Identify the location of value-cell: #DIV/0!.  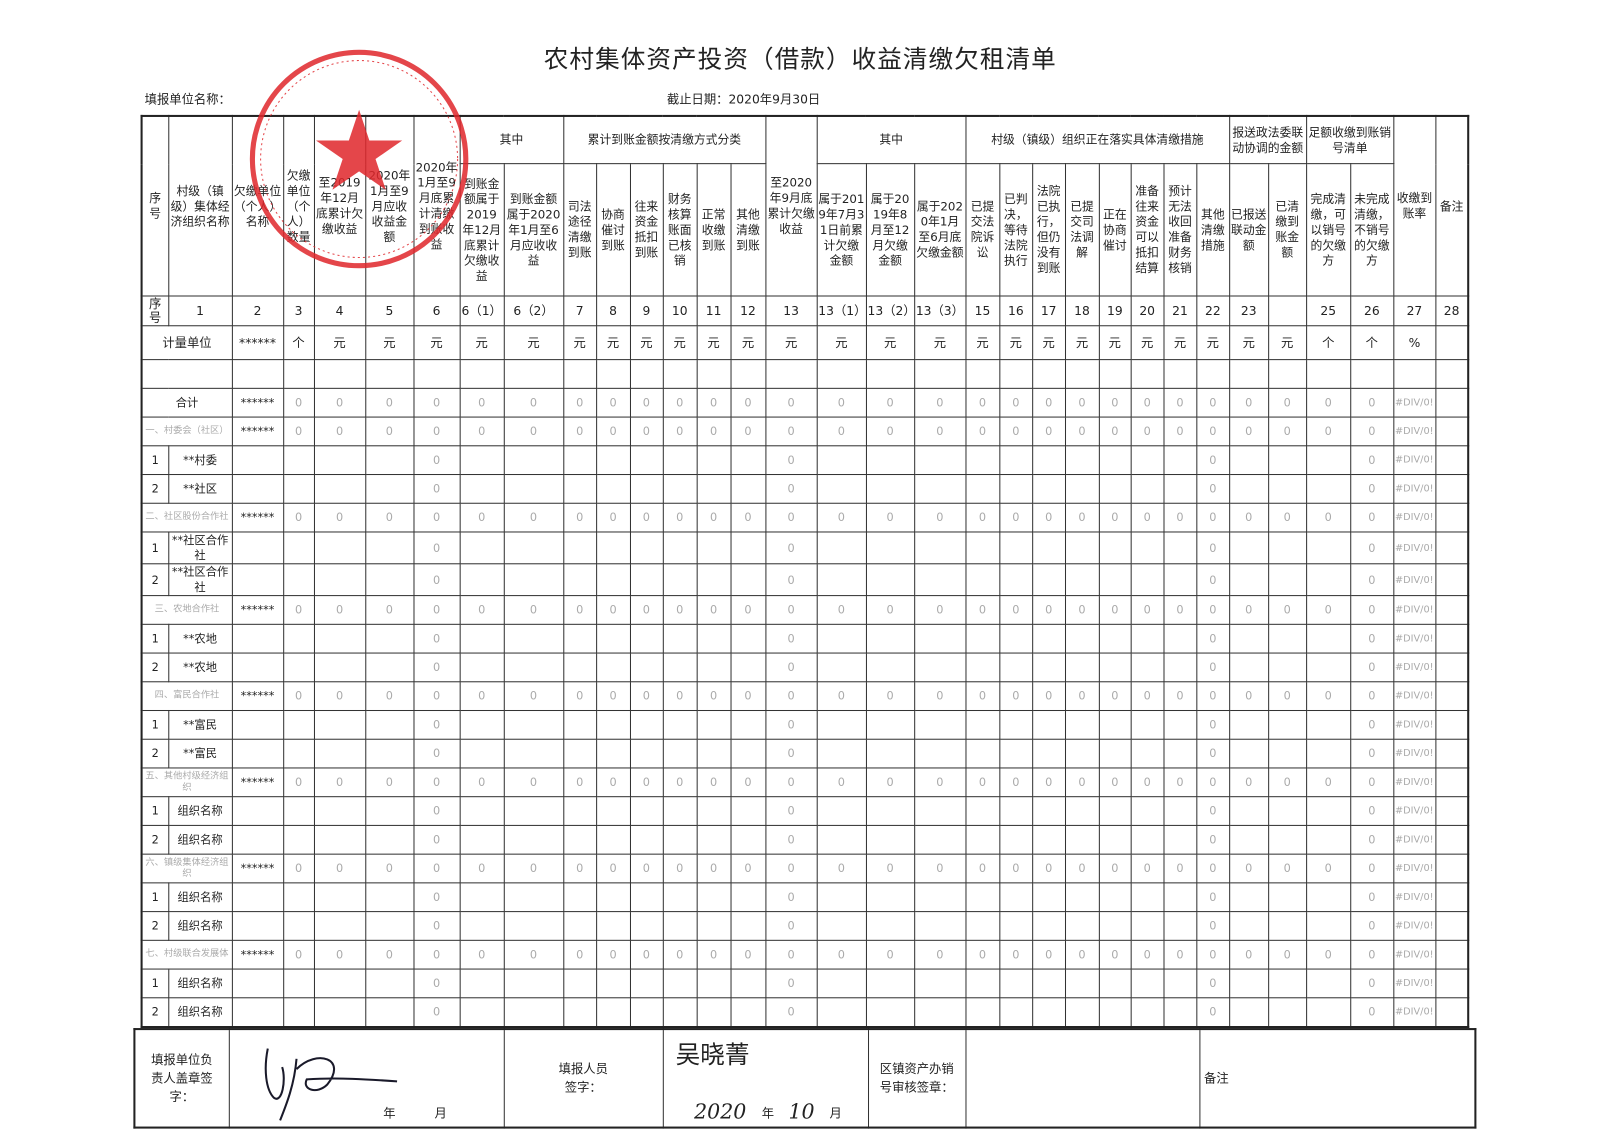
(1414, 1012).